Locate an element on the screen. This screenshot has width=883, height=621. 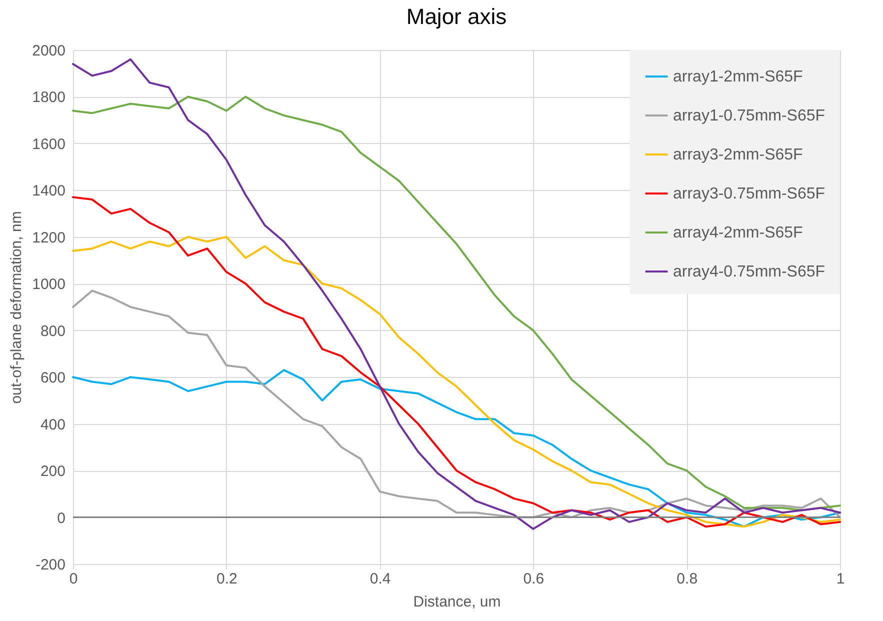
y-tick-label: 1400 is located at coordinates (49, 191).